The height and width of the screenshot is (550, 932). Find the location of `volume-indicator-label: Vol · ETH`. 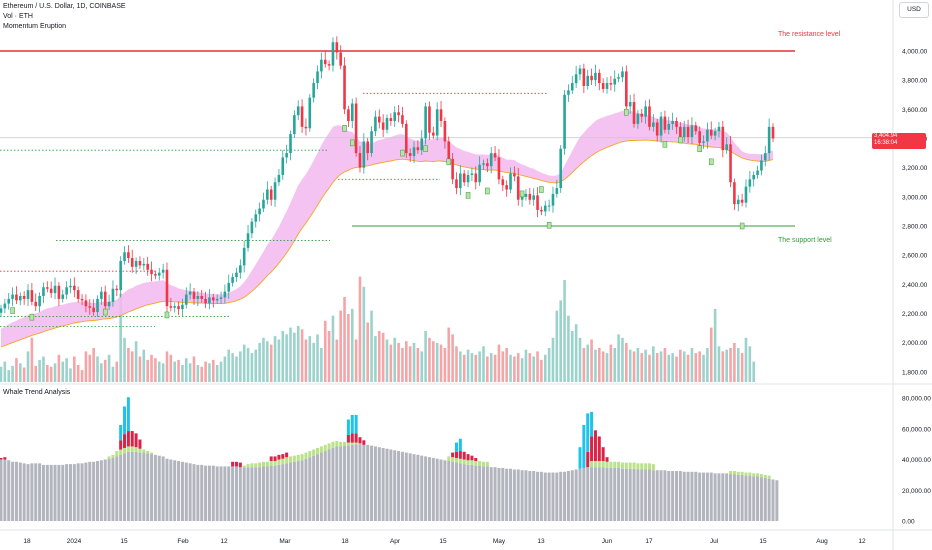

volume-indicator-label: Vol · ETH is located at coordinates (18, 16).